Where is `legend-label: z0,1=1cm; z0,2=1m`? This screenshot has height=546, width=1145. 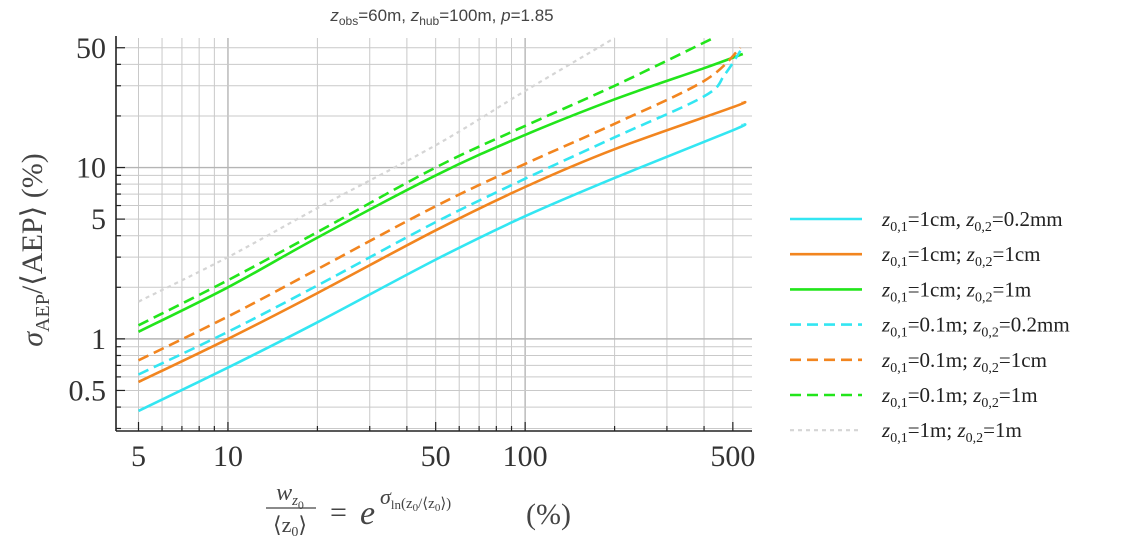 legend-label: z0,1=1cm; z0,2=1m is located at coordinates (956, 291).